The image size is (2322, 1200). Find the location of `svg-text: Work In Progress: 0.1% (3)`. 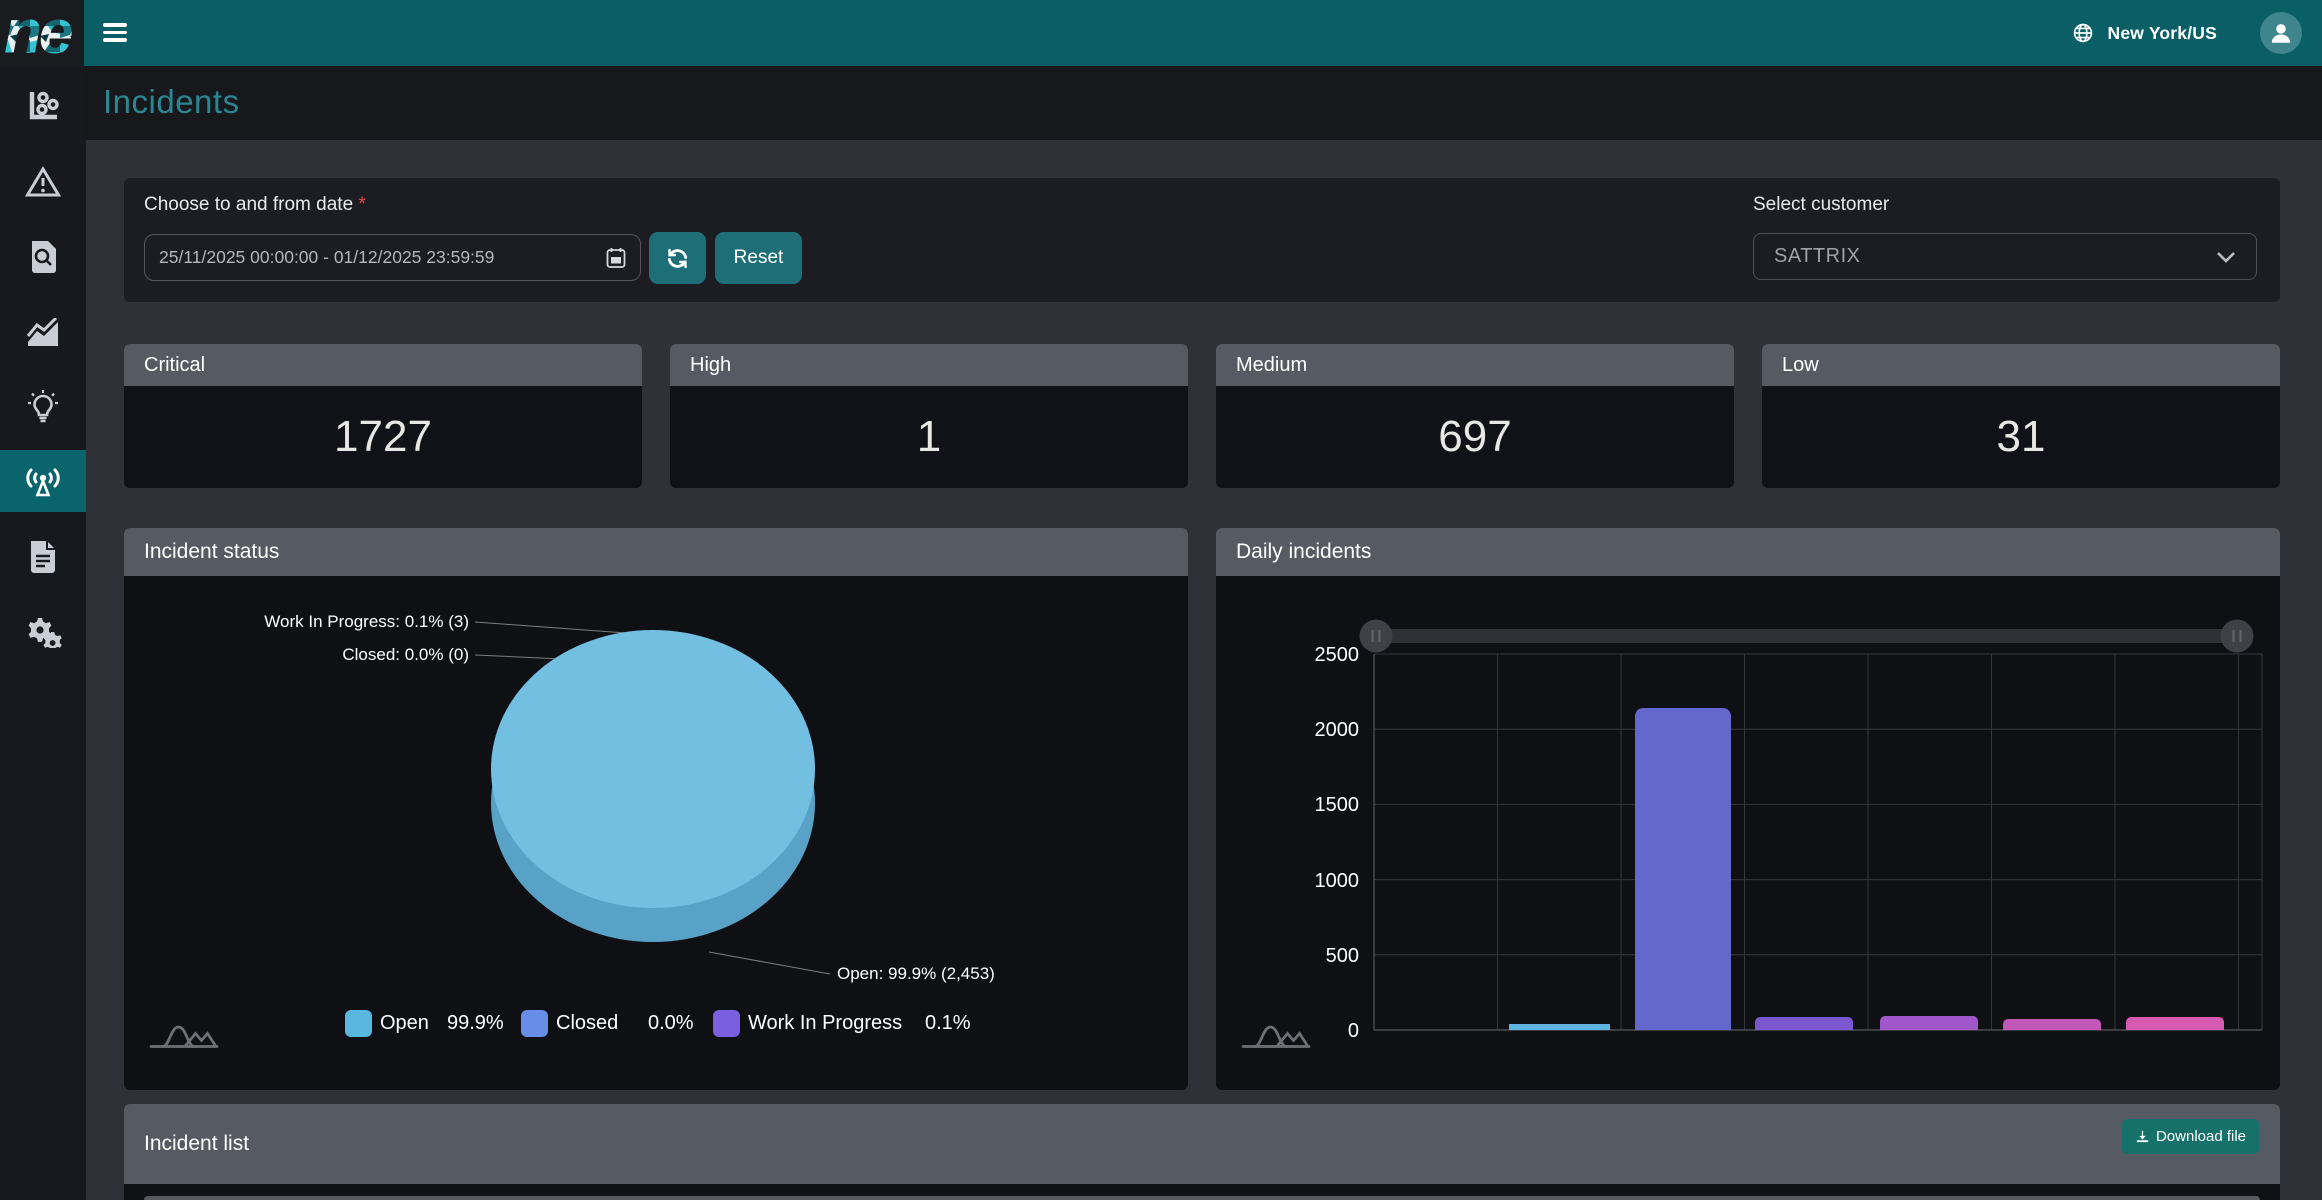

svg-text: Work In Progress: 0.1% (3) is located at coordinates (366, 621).